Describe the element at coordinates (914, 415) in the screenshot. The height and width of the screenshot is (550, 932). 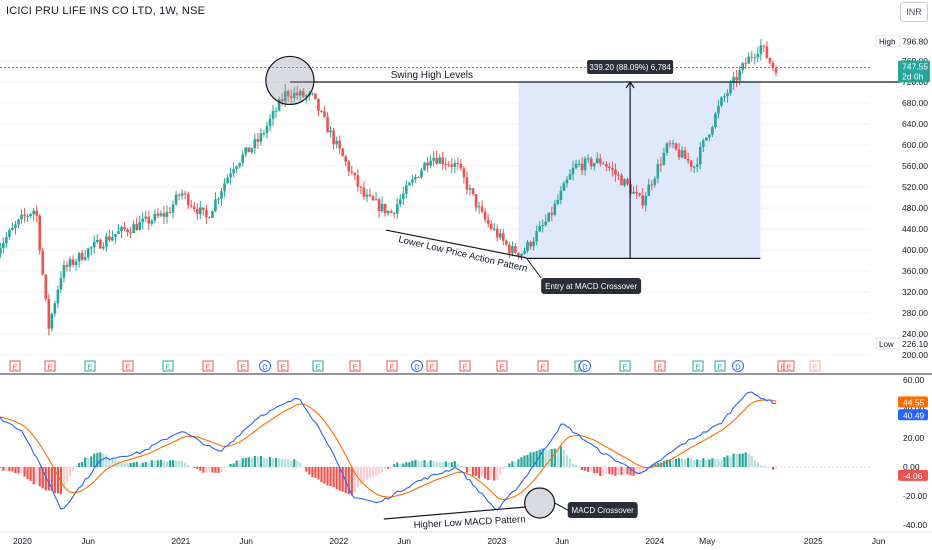
I see `signal-value-label: 40.49` at that location.